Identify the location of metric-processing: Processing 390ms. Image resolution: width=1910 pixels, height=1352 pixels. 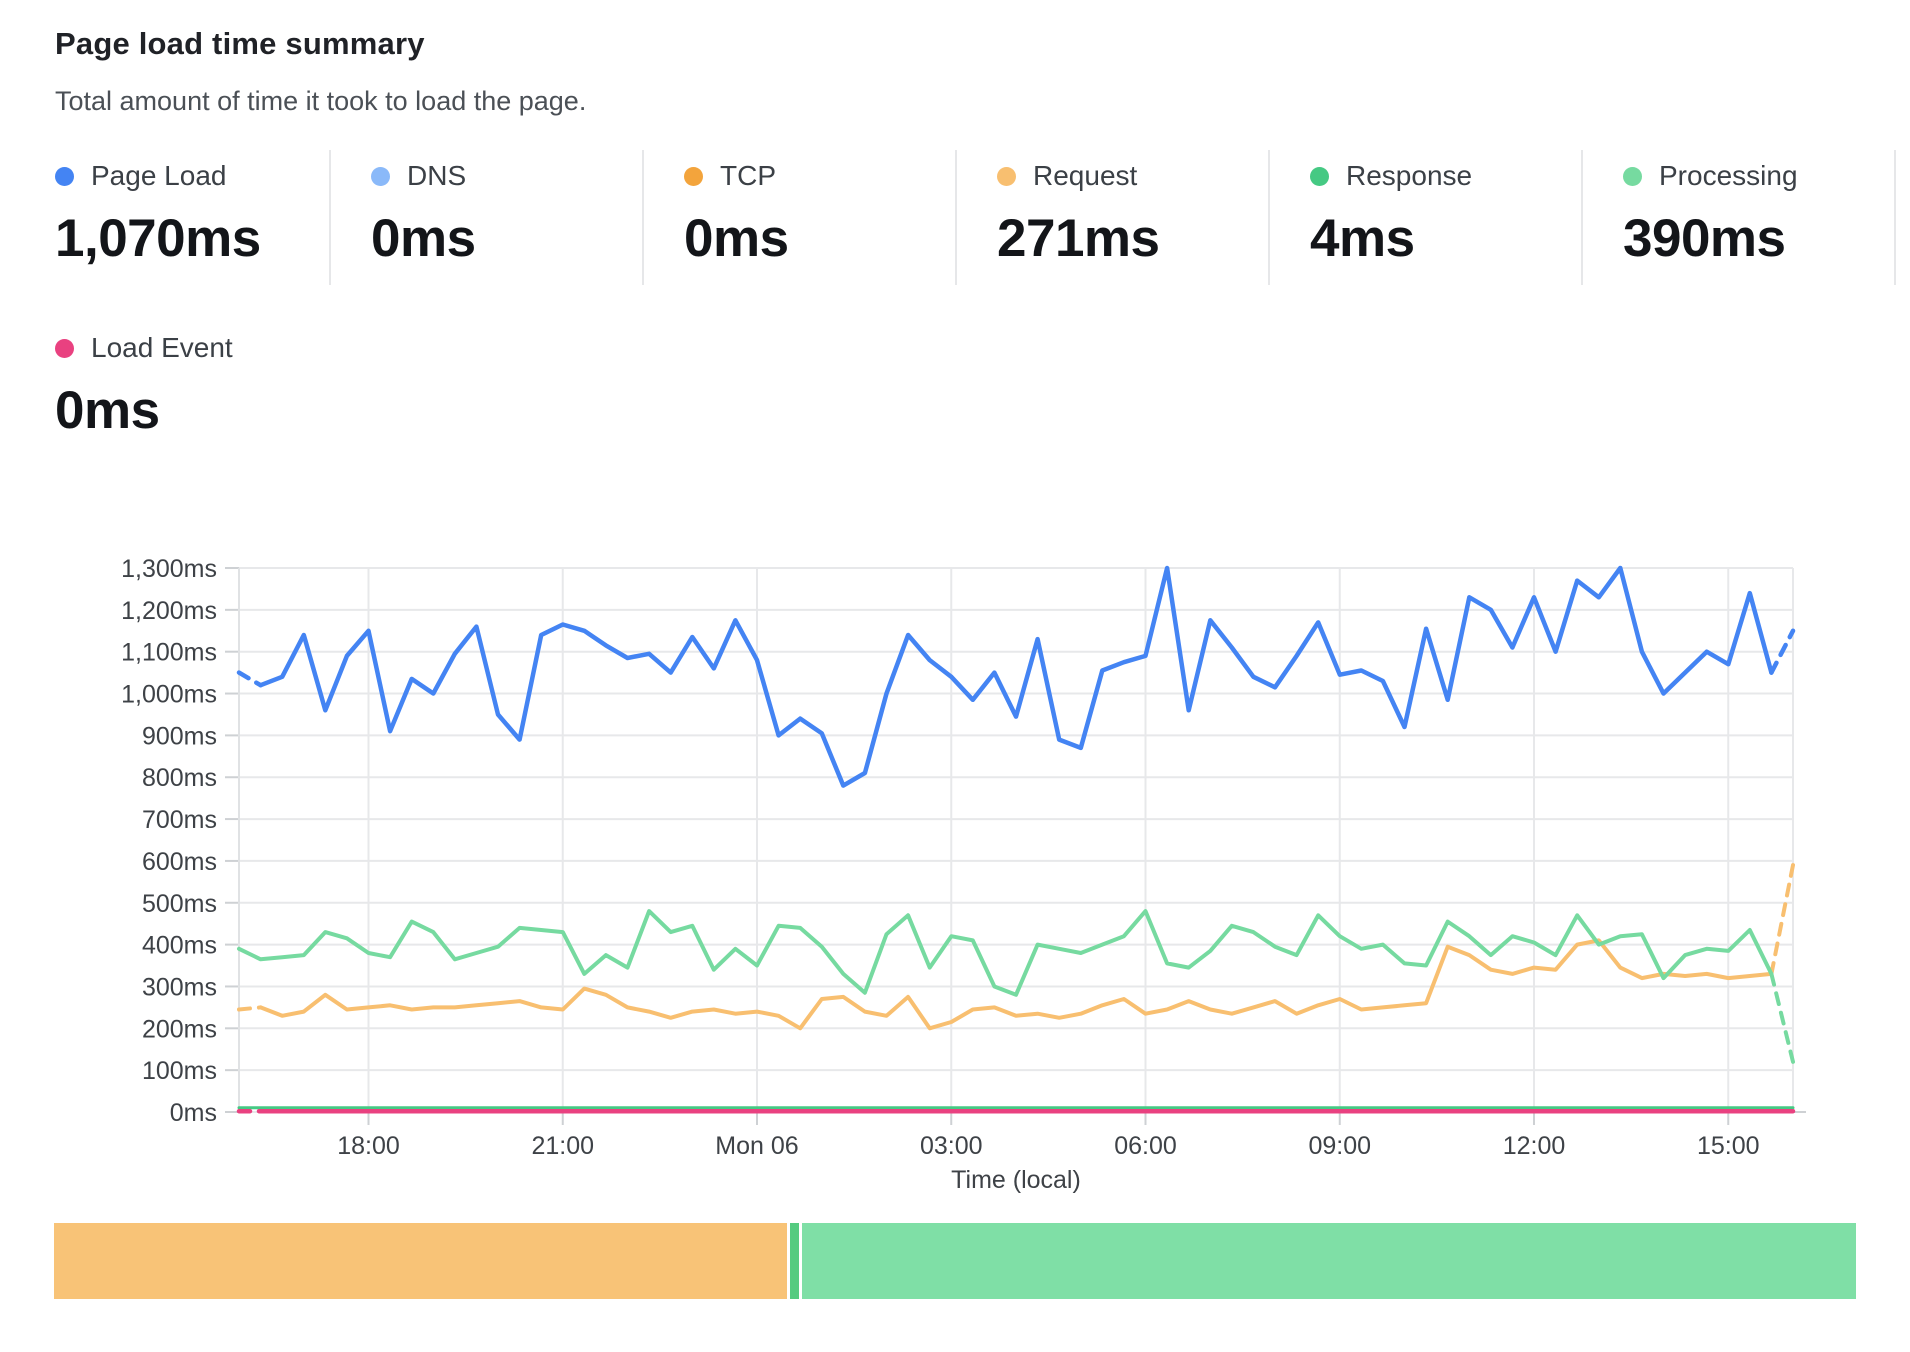
(1739, 217).